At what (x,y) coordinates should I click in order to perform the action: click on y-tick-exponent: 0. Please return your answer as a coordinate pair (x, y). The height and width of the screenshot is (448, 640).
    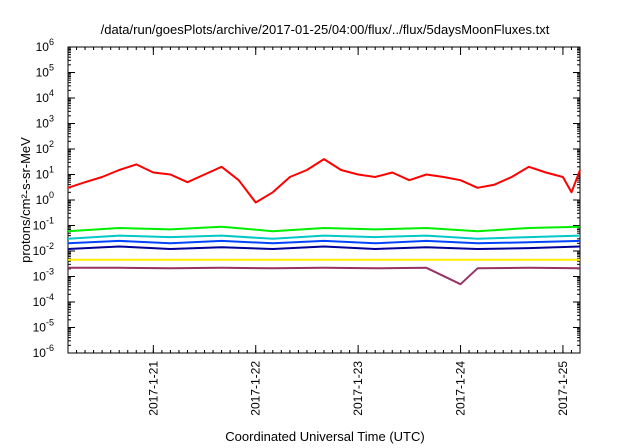
    Looking at the image, I should click on (51, 195).